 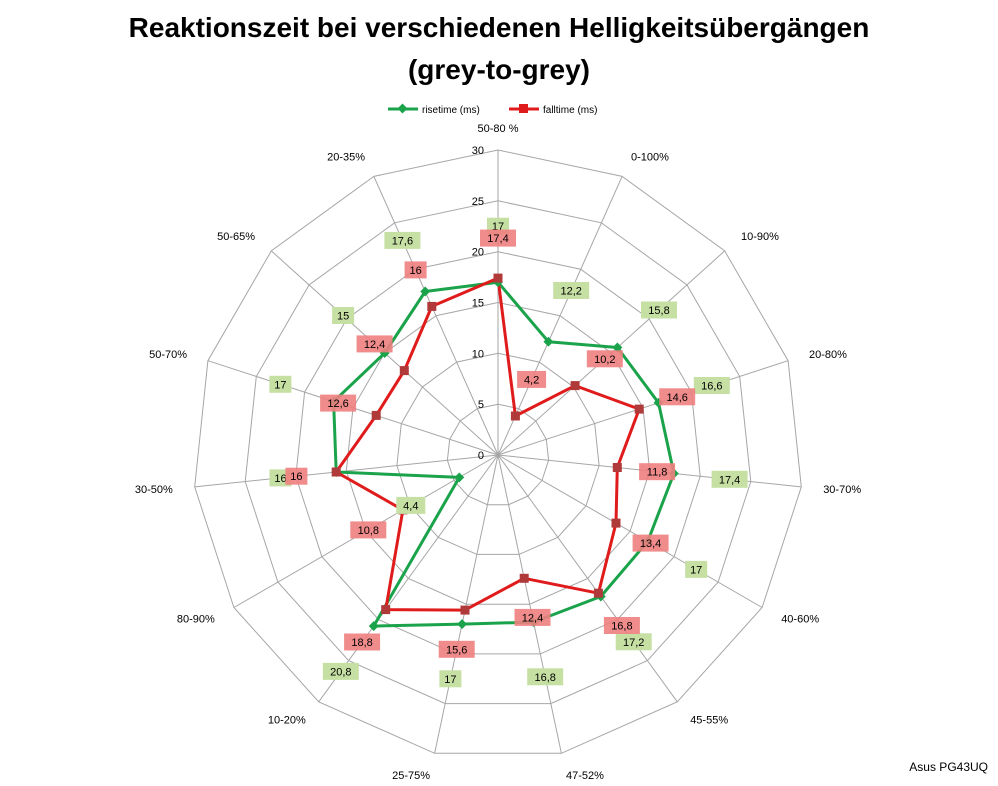 What do you see at coordinates (948, 767) in the screenshot?
I see `credit-label: Asus PG43UQ` at bounding box center [948, 767].